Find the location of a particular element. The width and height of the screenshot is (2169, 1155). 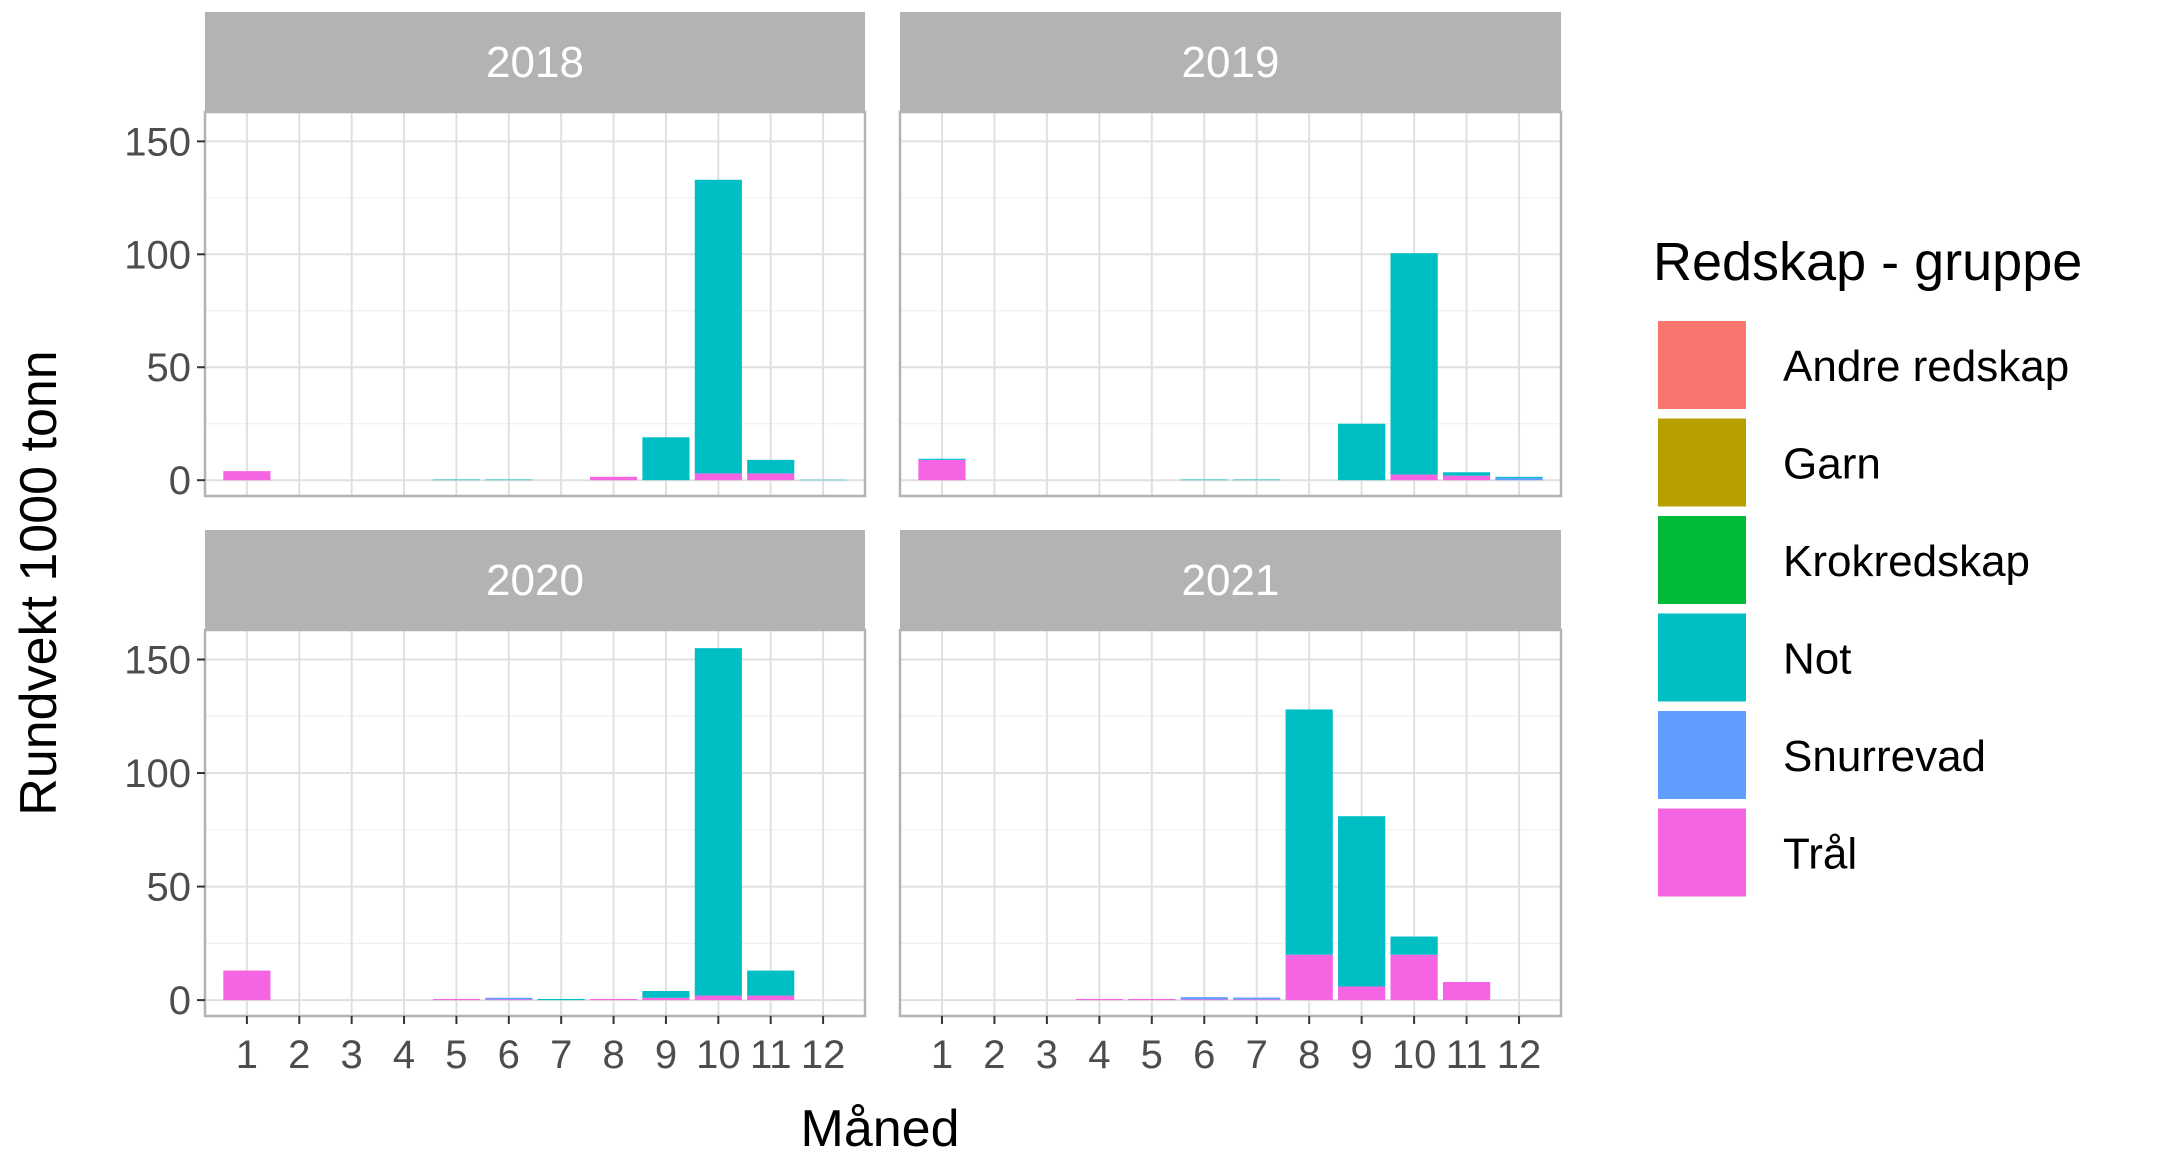

facet-strip-label: 2018 is located at coordinates (535, 62).